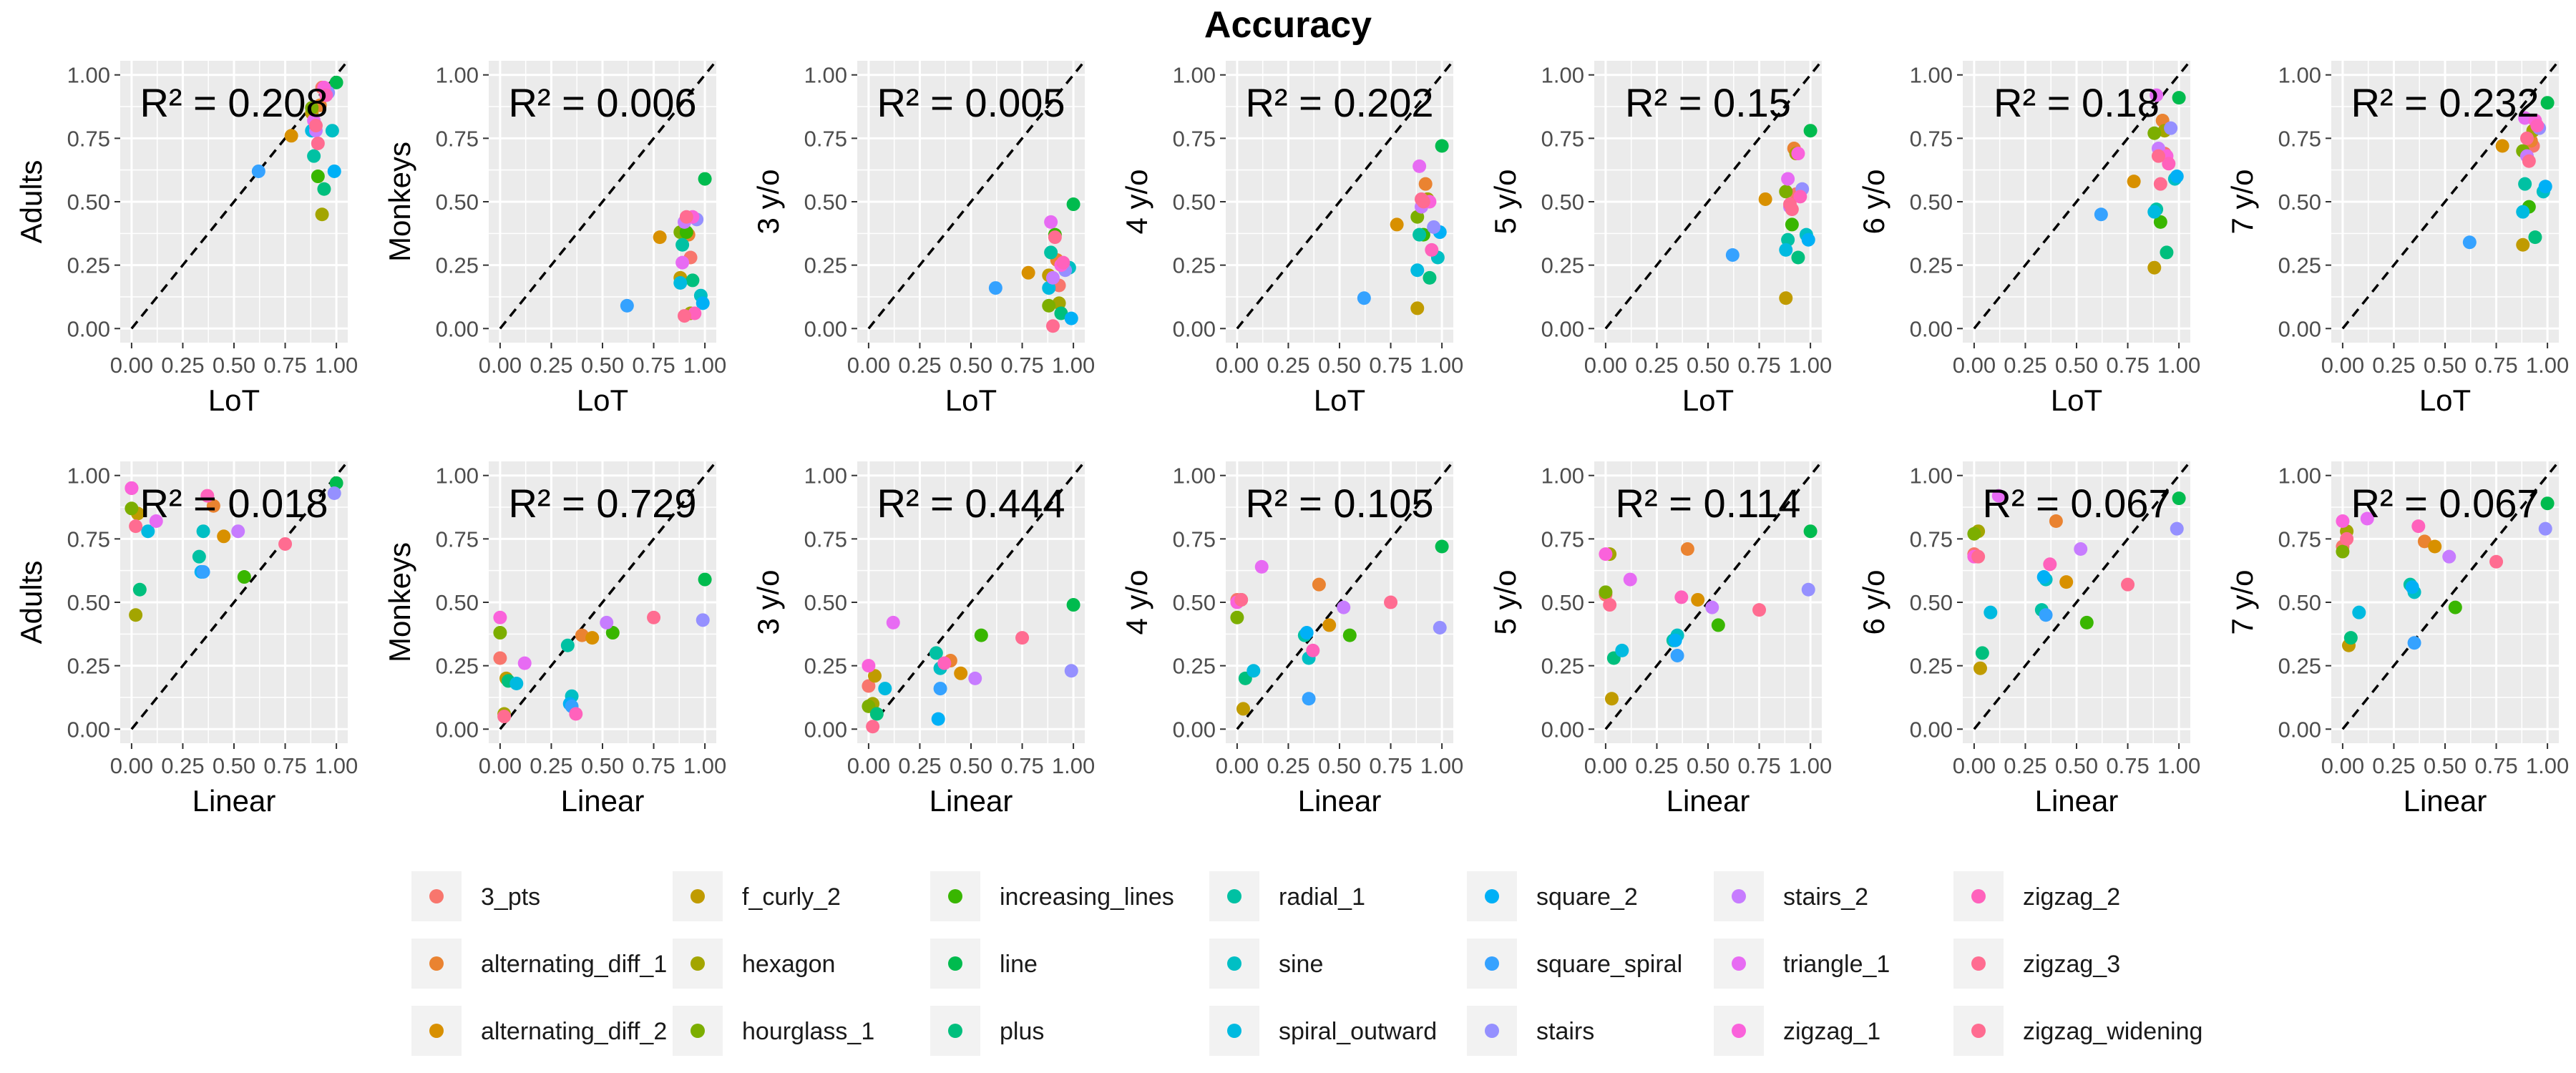  Describe the element at coordinates (2036, 896) in the screenshot. I see `legend-item-zigzag_2: zigzag_2` at that location.